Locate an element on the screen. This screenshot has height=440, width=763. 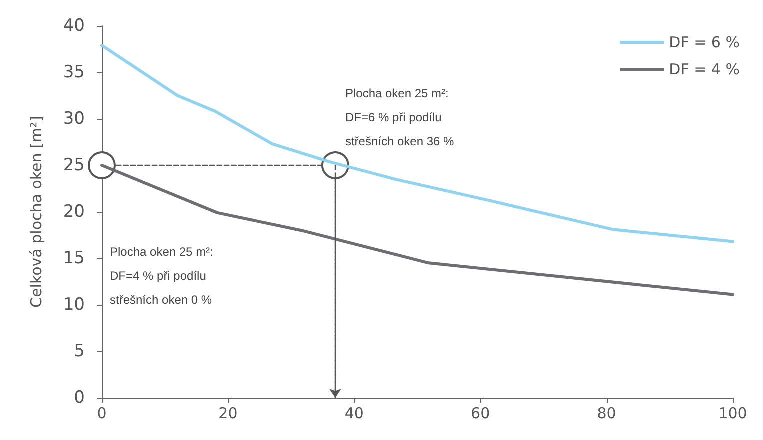
y-tick-label: 25 is located at coordinates (74, 166).